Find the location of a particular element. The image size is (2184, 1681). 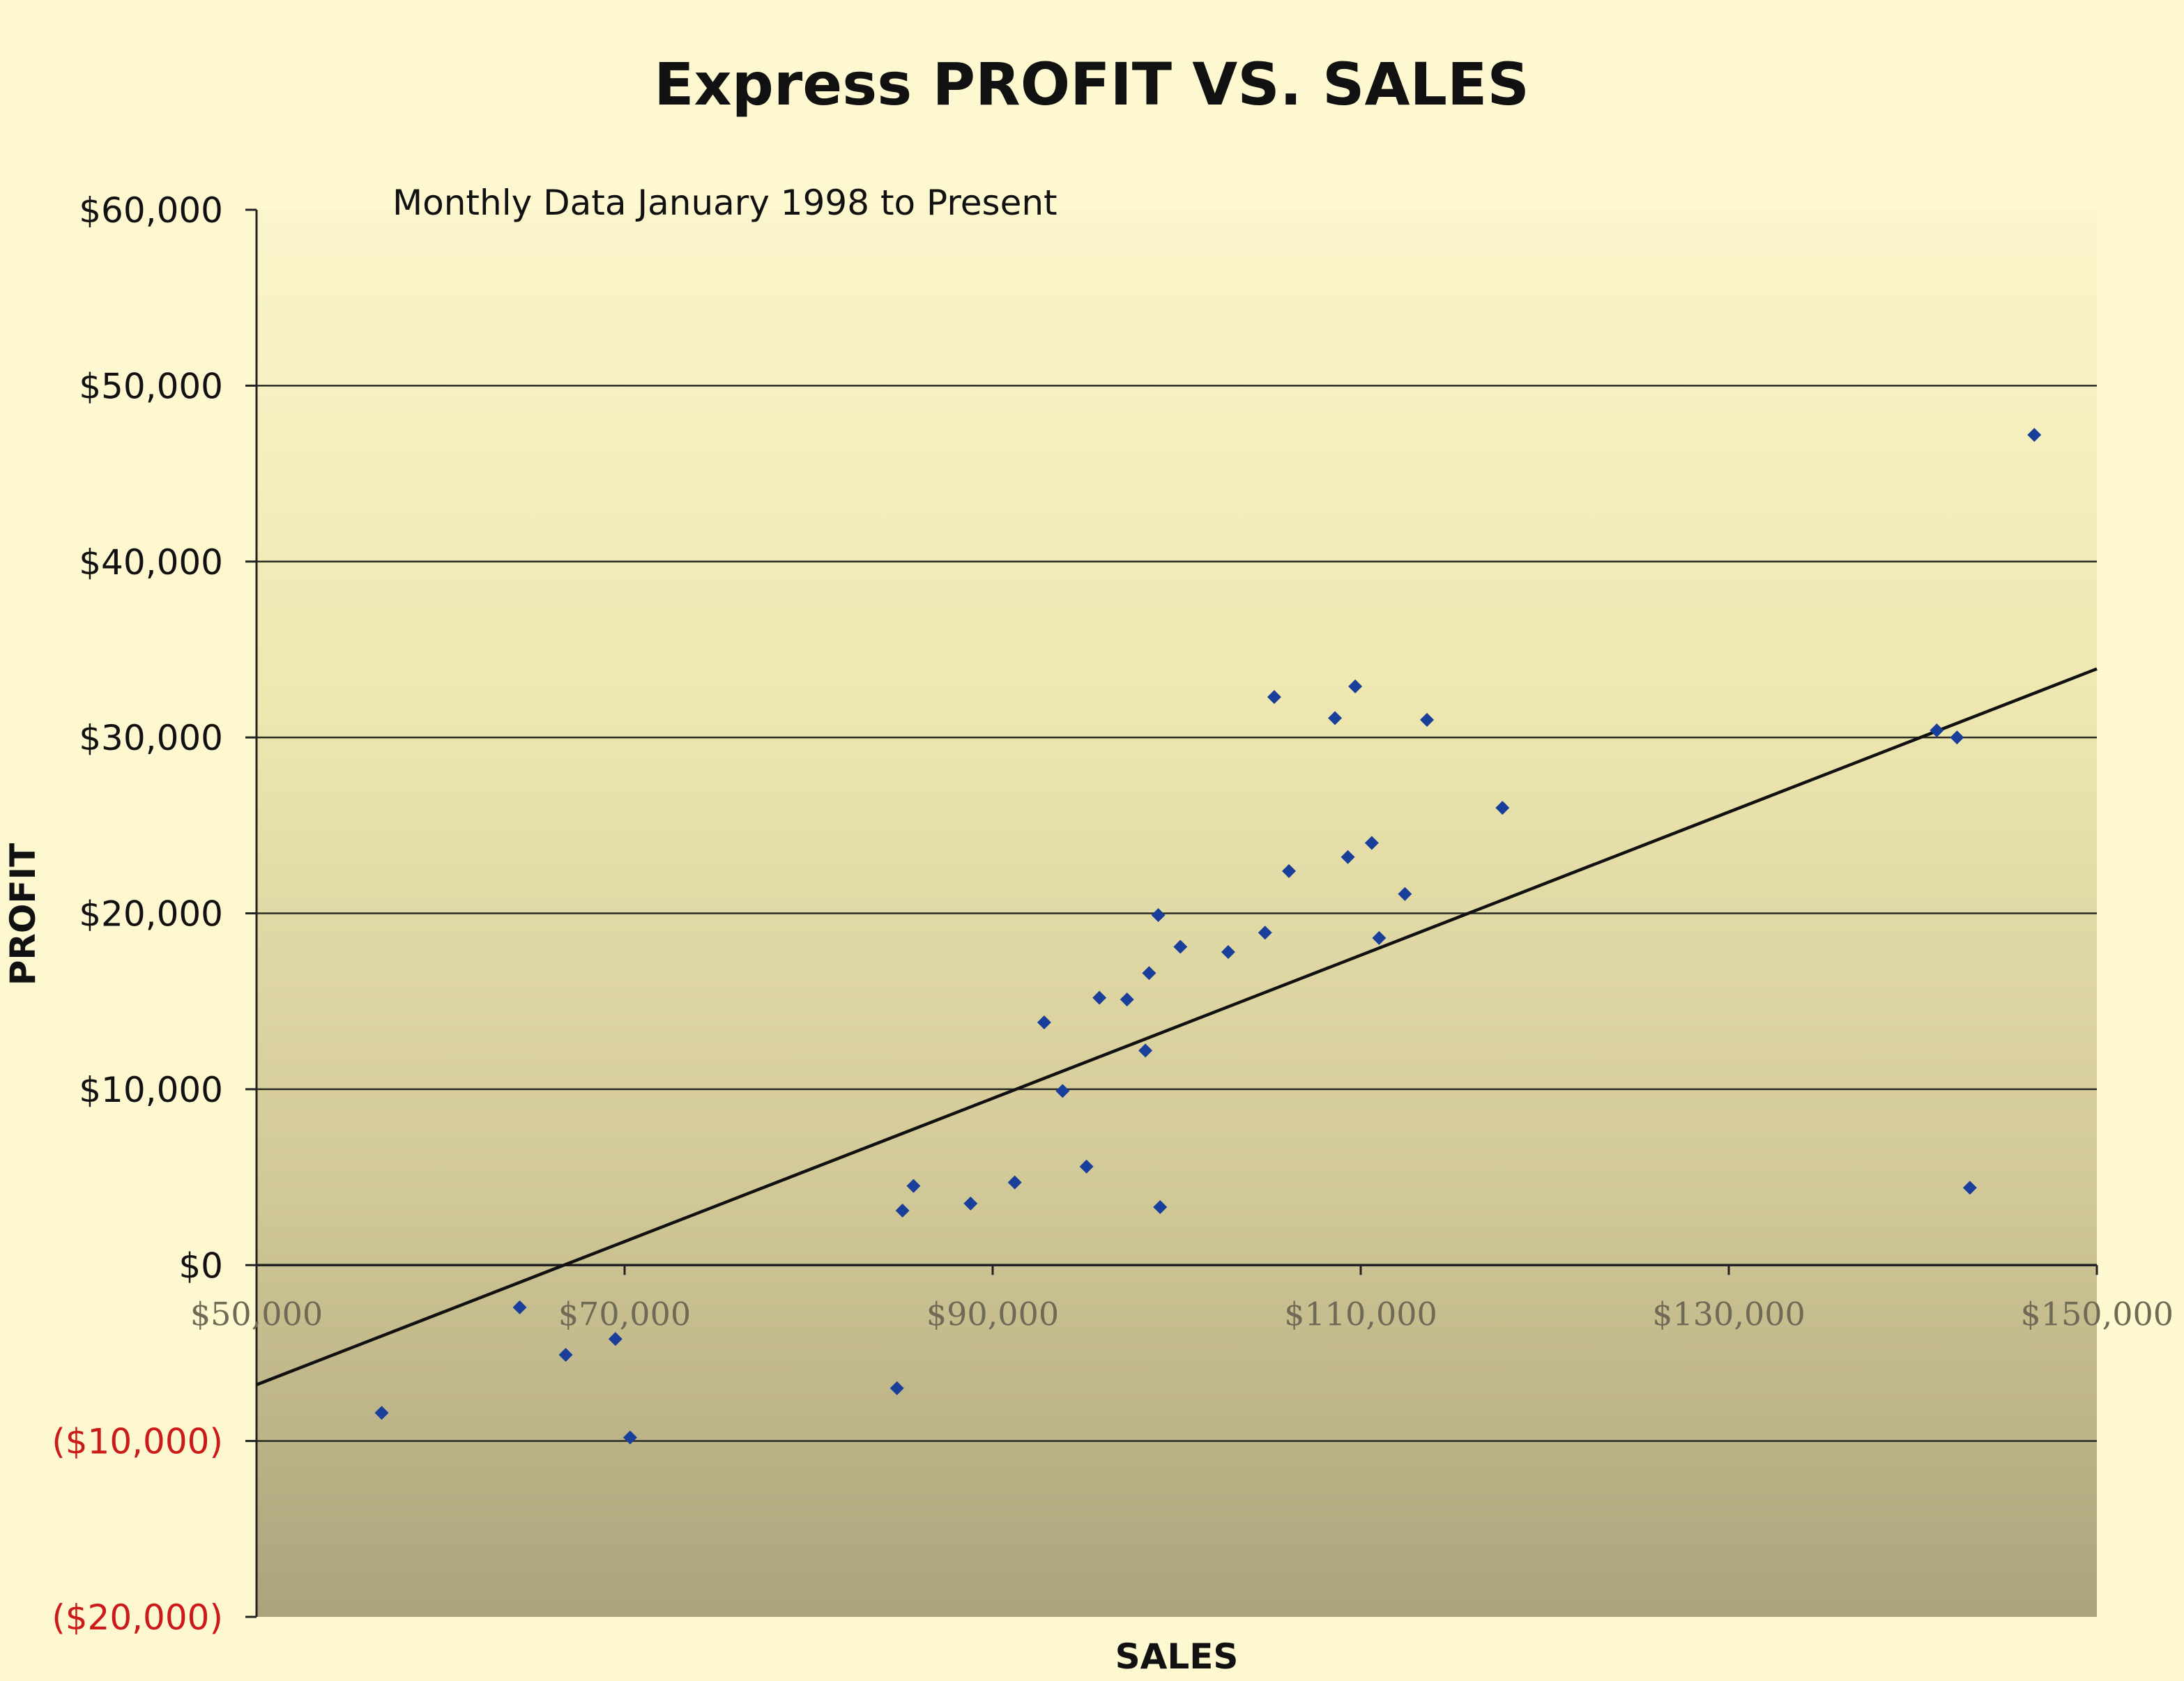

y-tick-label: ($10,000) is located at coordinates (137, 1442).